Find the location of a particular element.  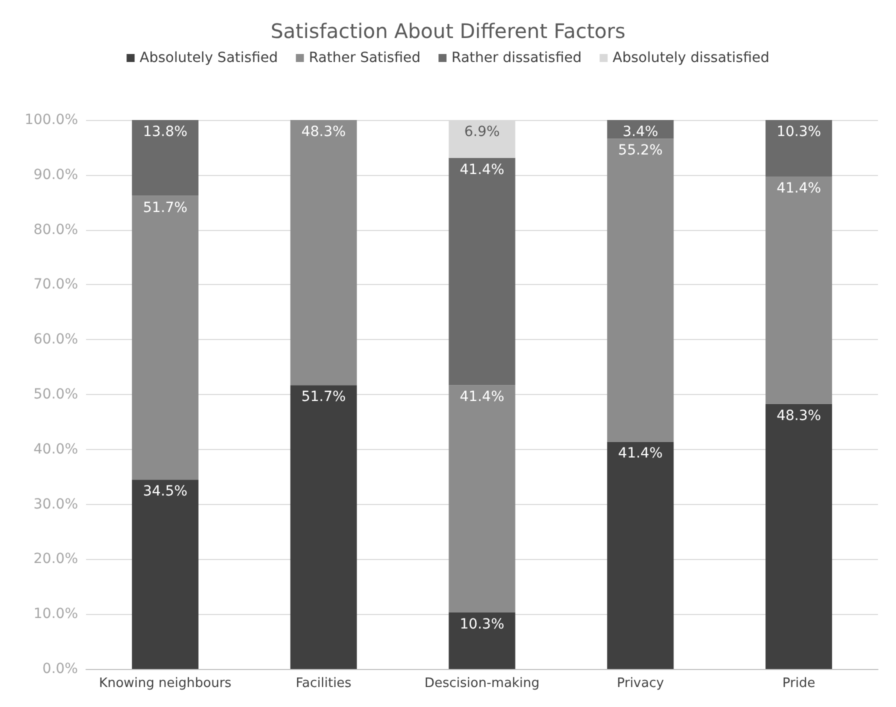

y-tick-label: 100.0% is located at coordinates (51, 120).